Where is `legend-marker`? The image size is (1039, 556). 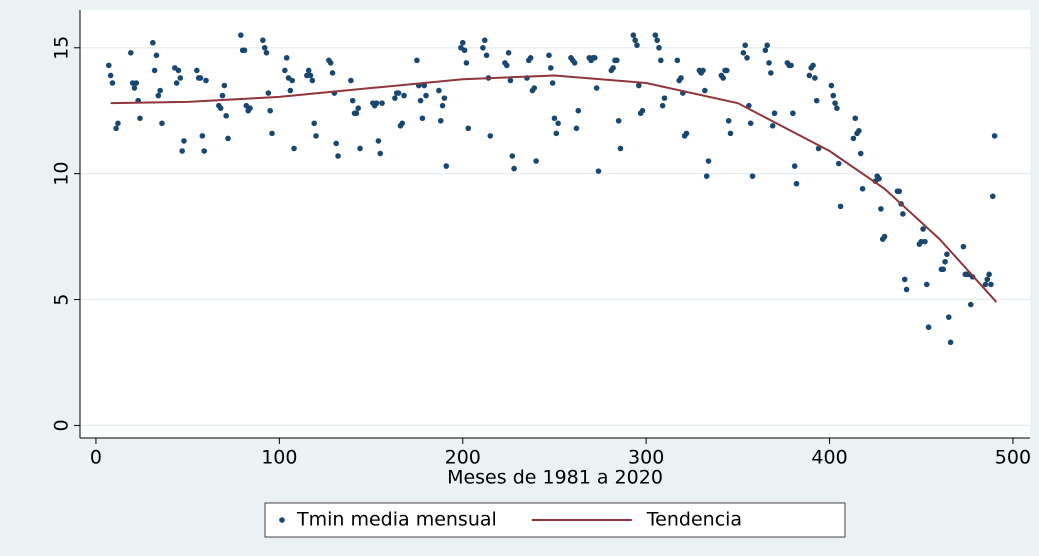 legend-marker is located at coordinates (282, 520).